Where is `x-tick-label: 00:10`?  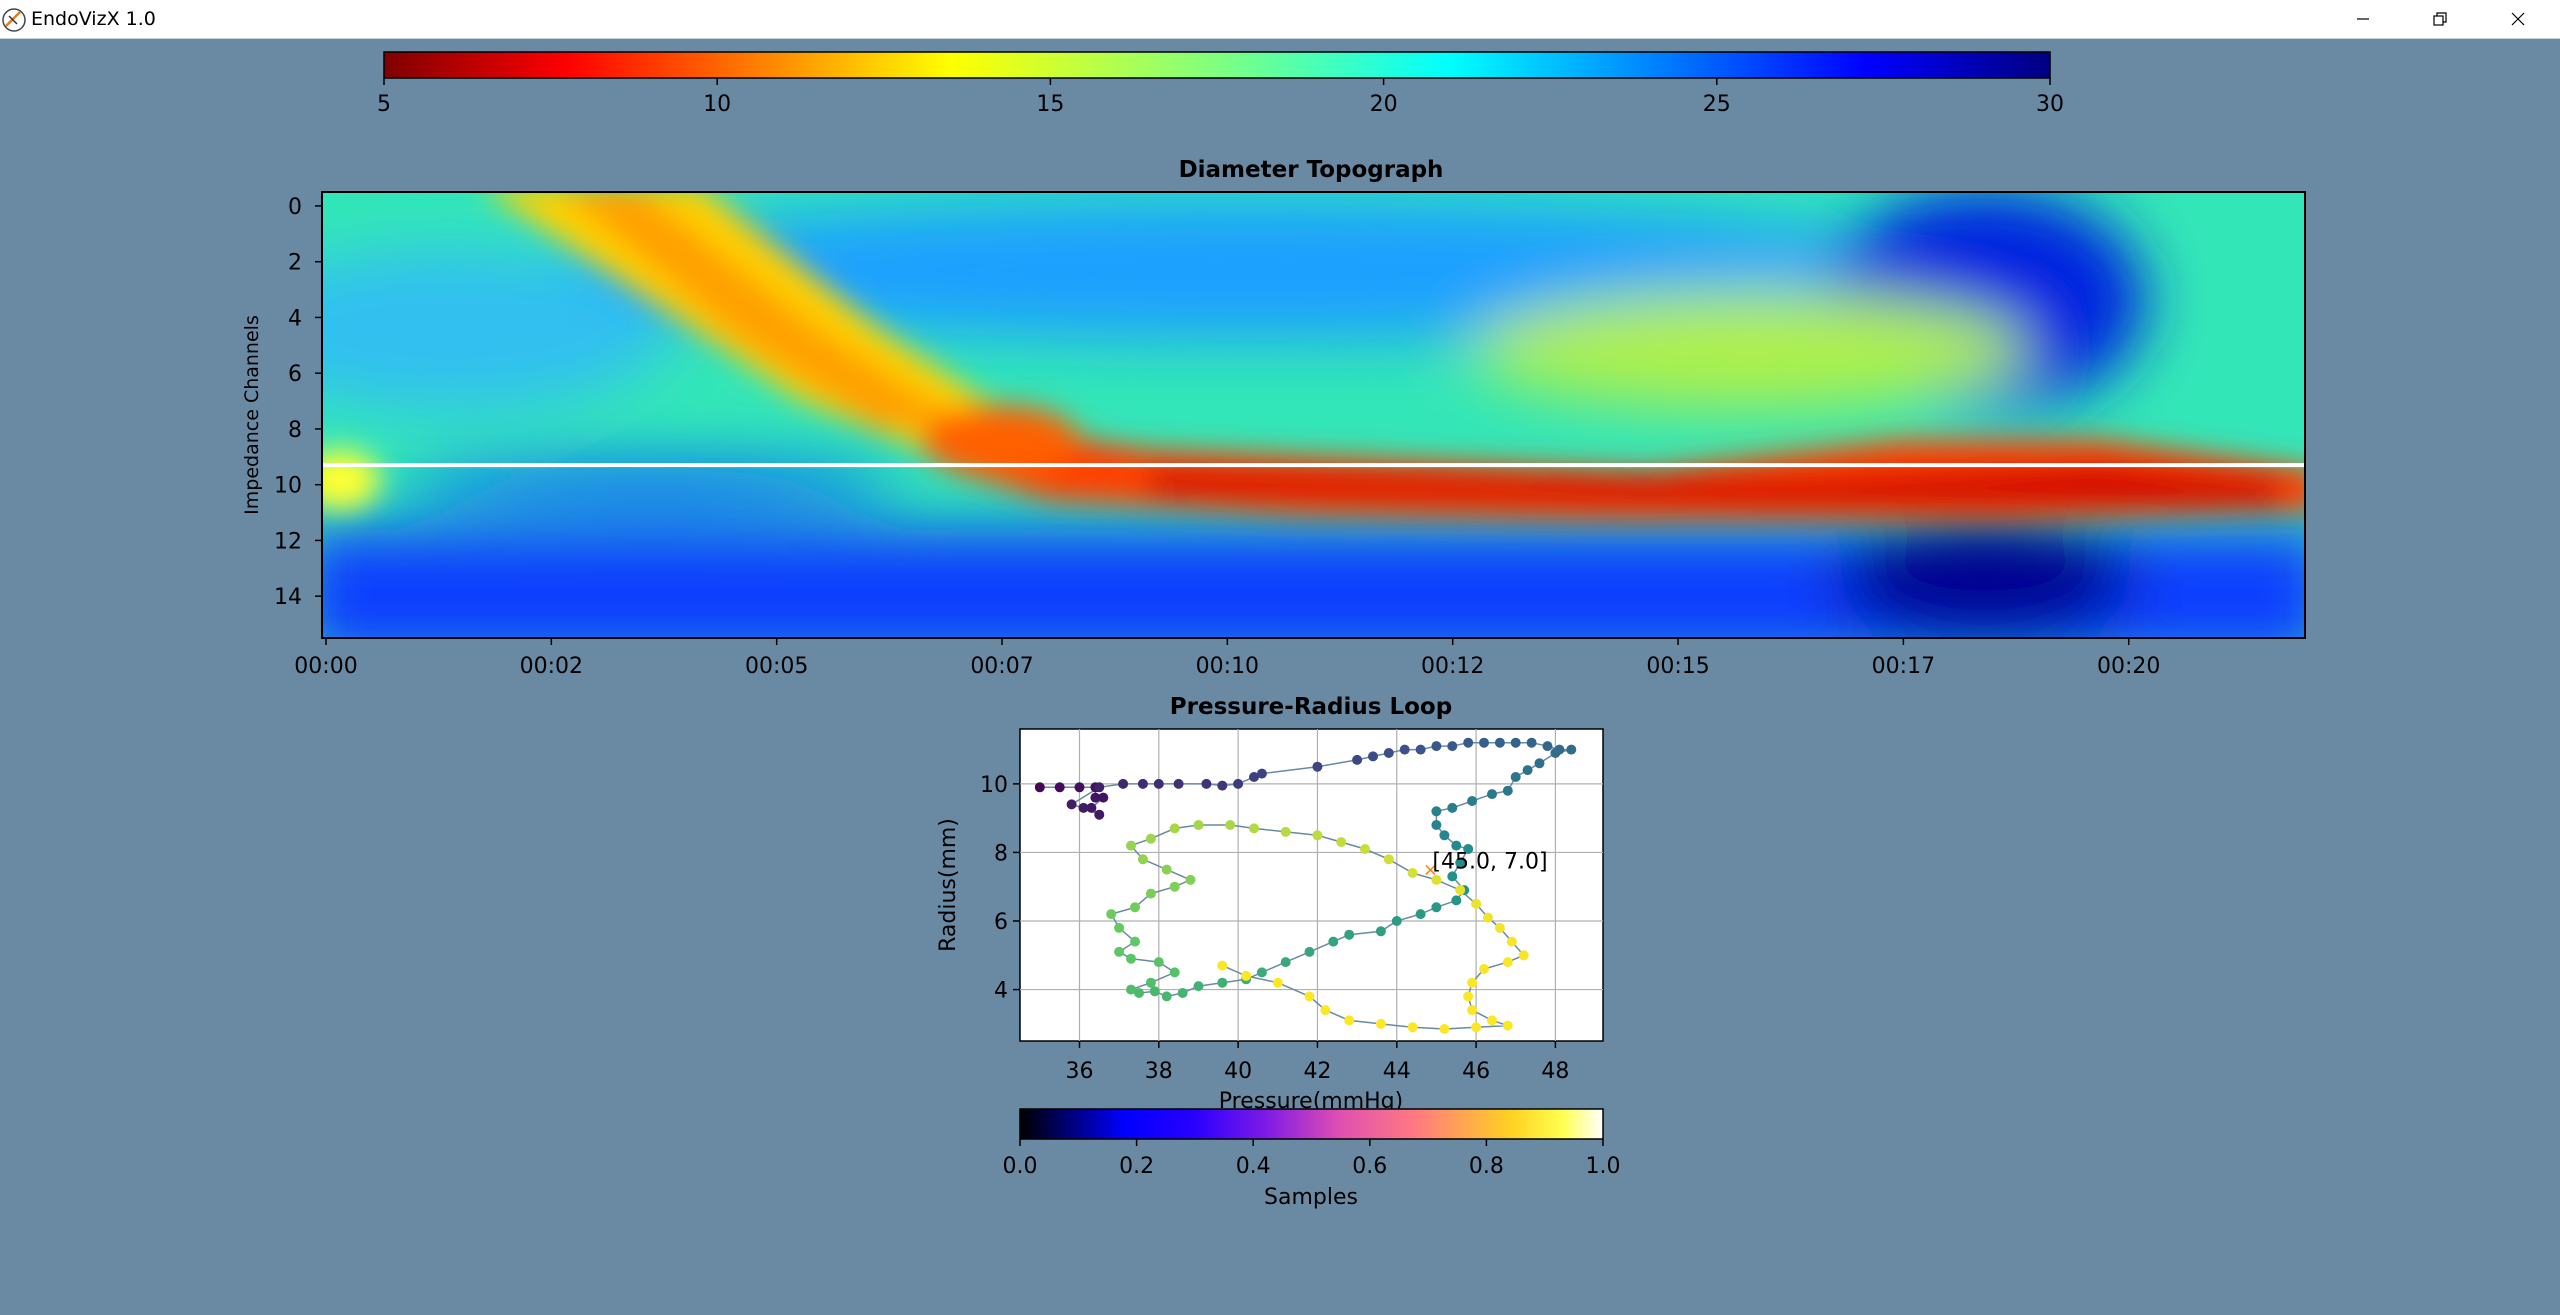
x-tick-label: 00:10 is located at coordinates (1227, 666).